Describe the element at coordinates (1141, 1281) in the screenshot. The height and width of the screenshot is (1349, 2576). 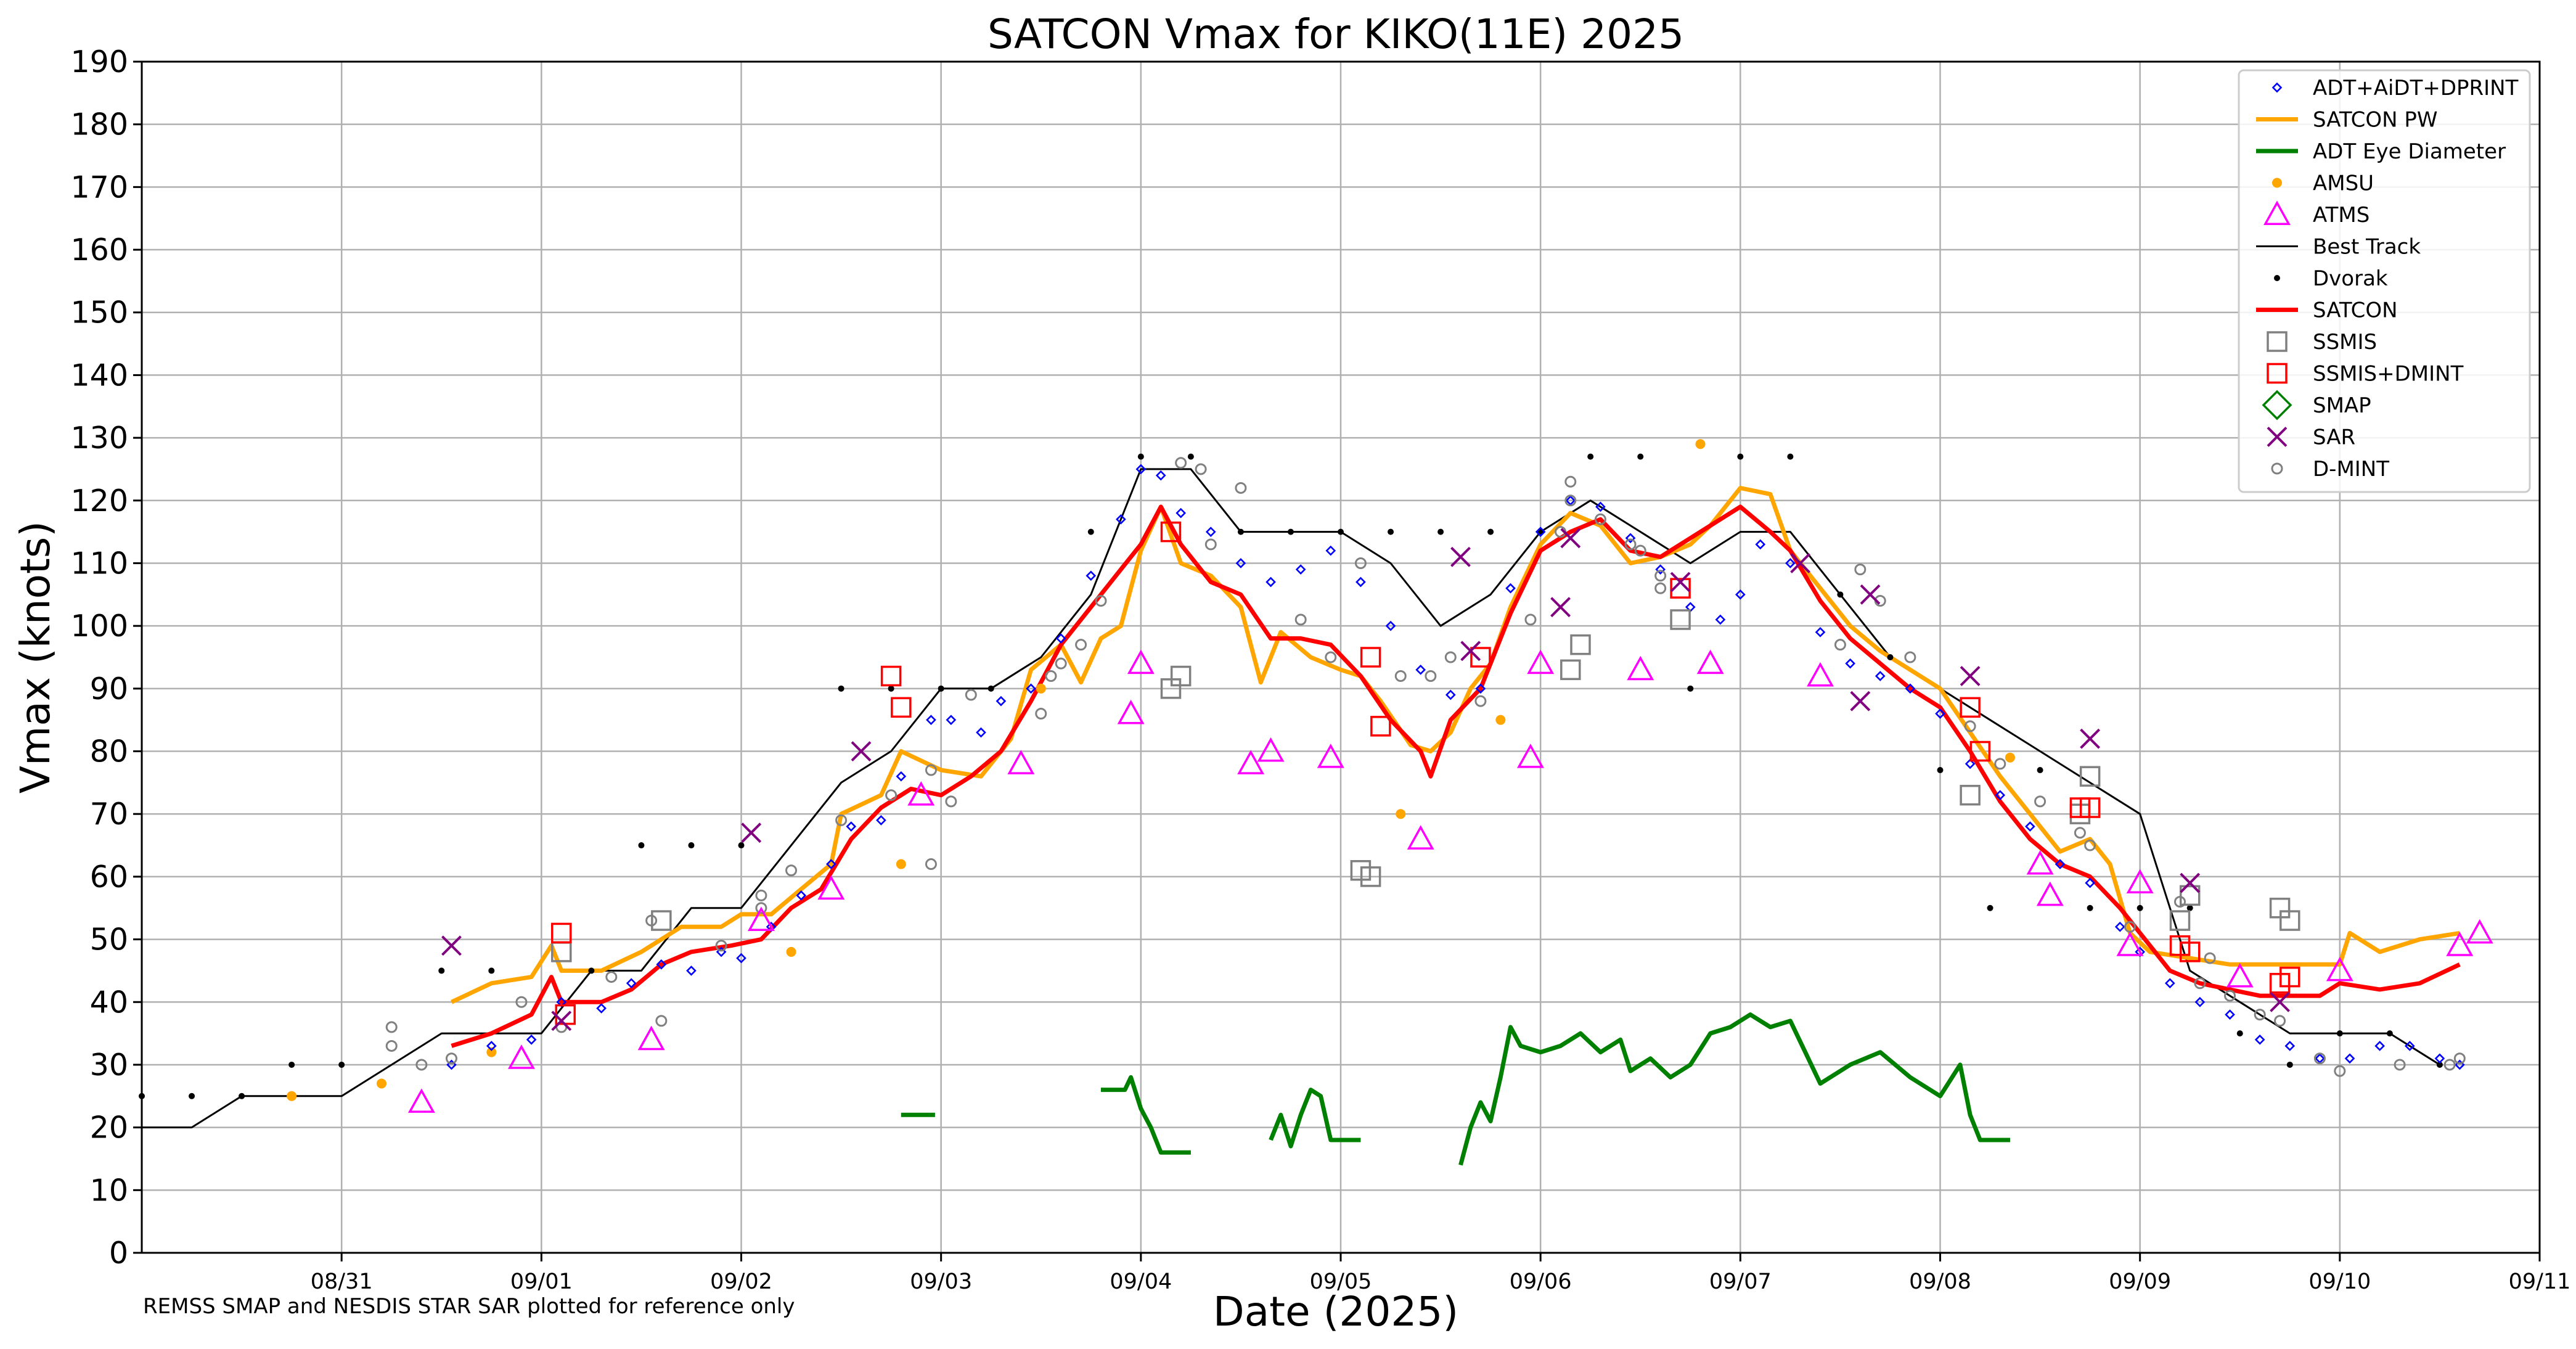
I see `x-tick-label: 09/04` at that location.